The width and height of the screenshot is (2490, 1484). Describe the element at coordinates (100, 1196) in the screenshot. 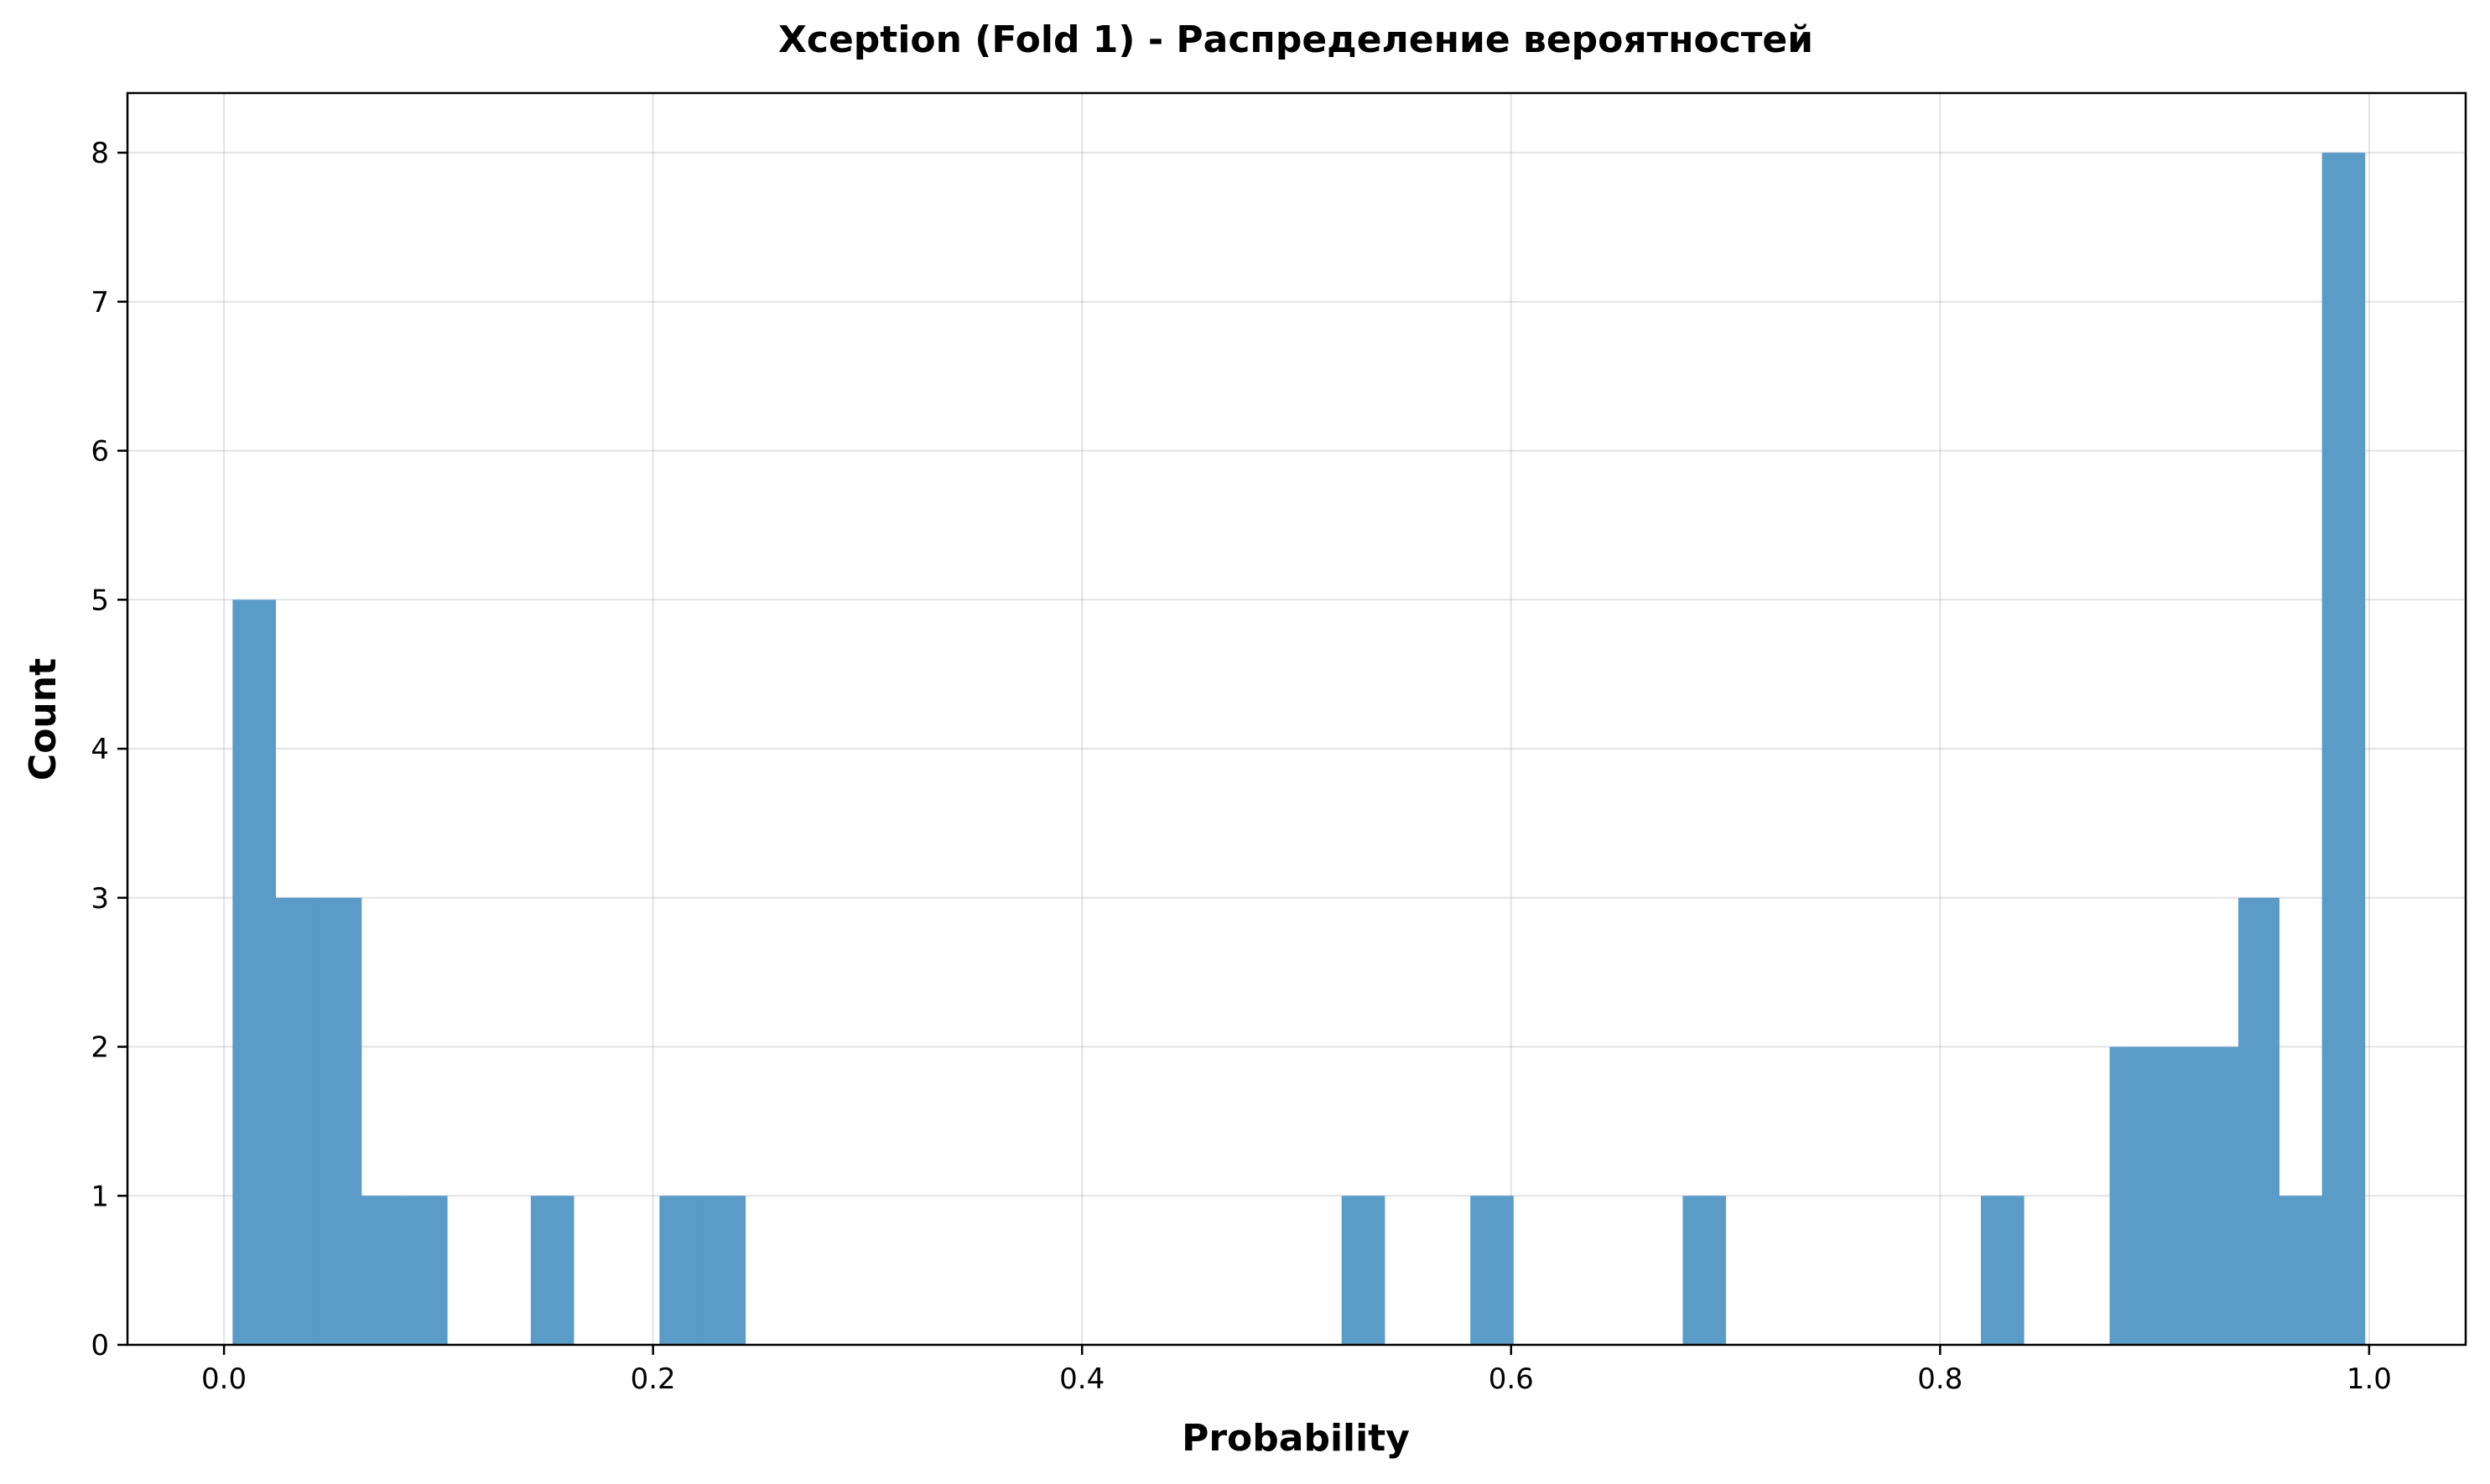

I see `y-tick-label: 1` at that location.